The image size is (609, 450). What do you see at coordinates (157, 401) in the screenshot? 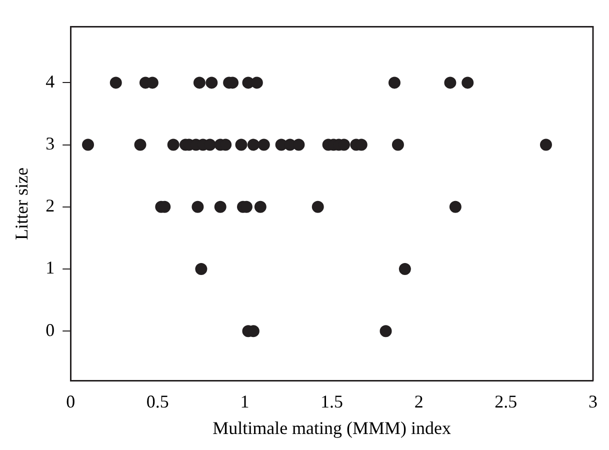
I see `x-tick-label: 0.5` at bounding box center [157, 401].